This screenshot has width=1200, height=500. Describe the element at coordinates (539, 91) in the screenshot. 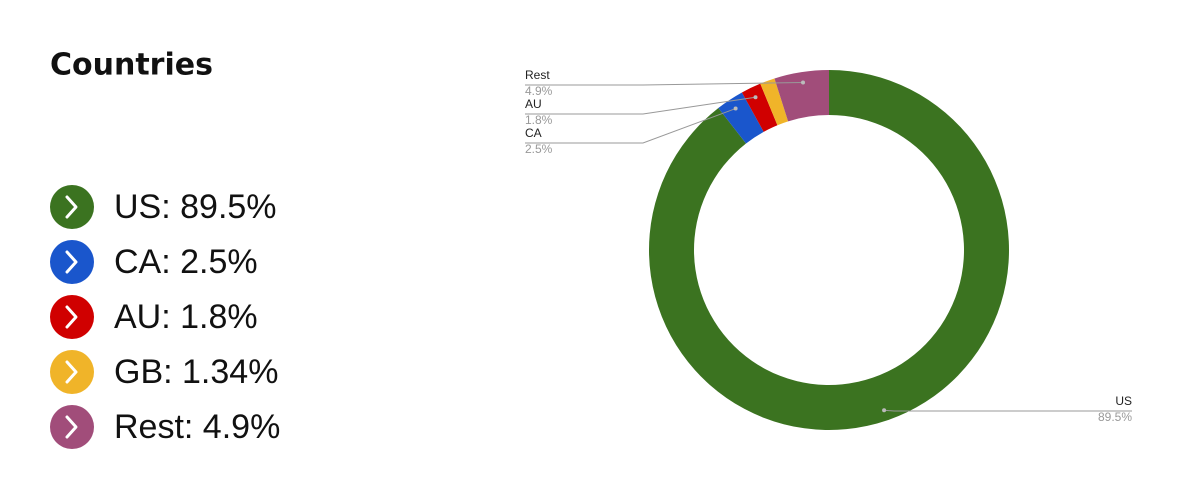

I see `callout-value: 4.9%` at that location.